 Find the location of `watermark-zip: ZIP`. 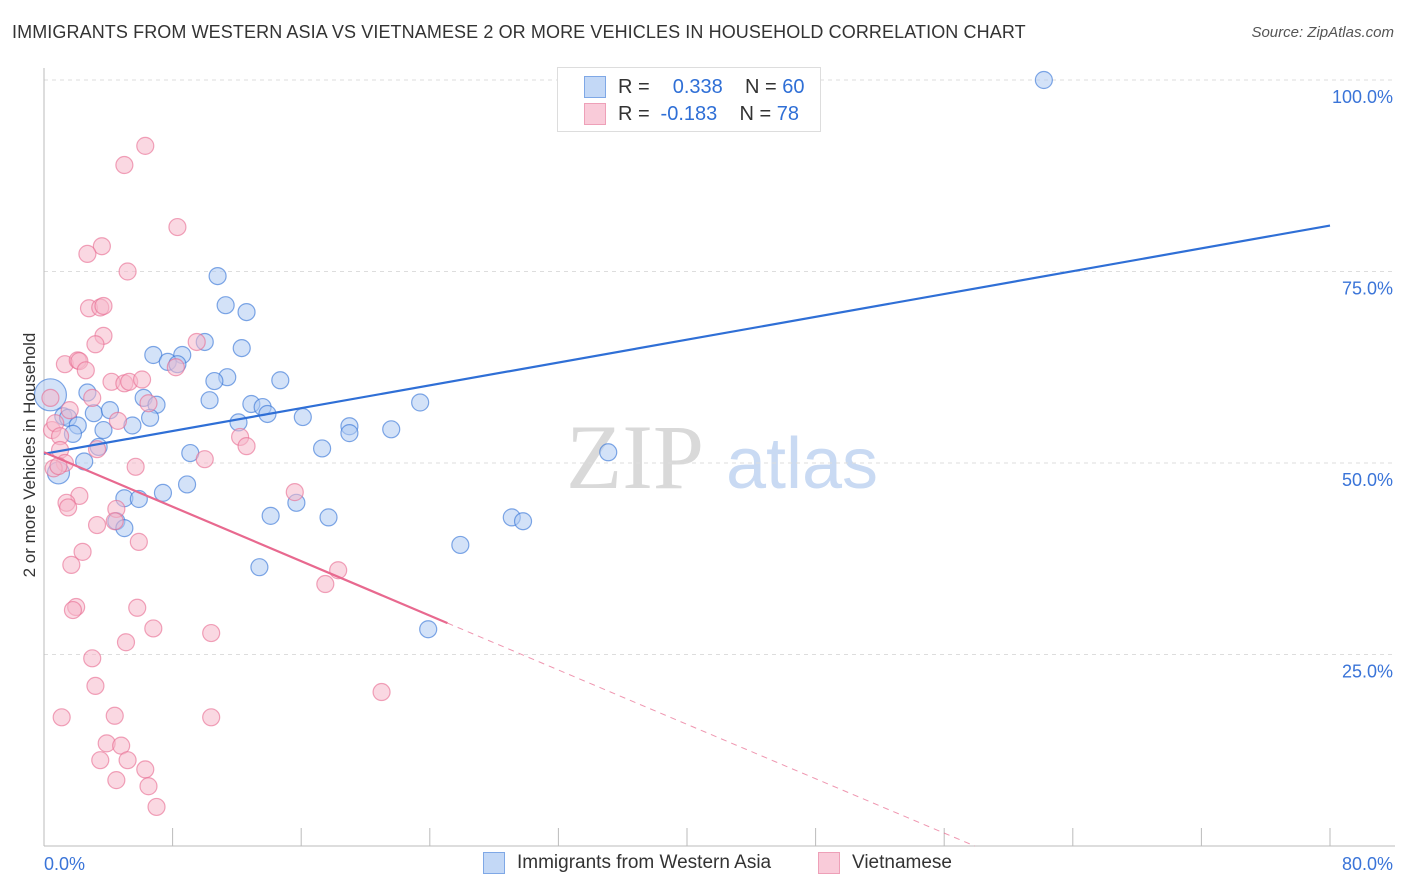

watermark-zip: ZIP is located at coordinates (635, 457).